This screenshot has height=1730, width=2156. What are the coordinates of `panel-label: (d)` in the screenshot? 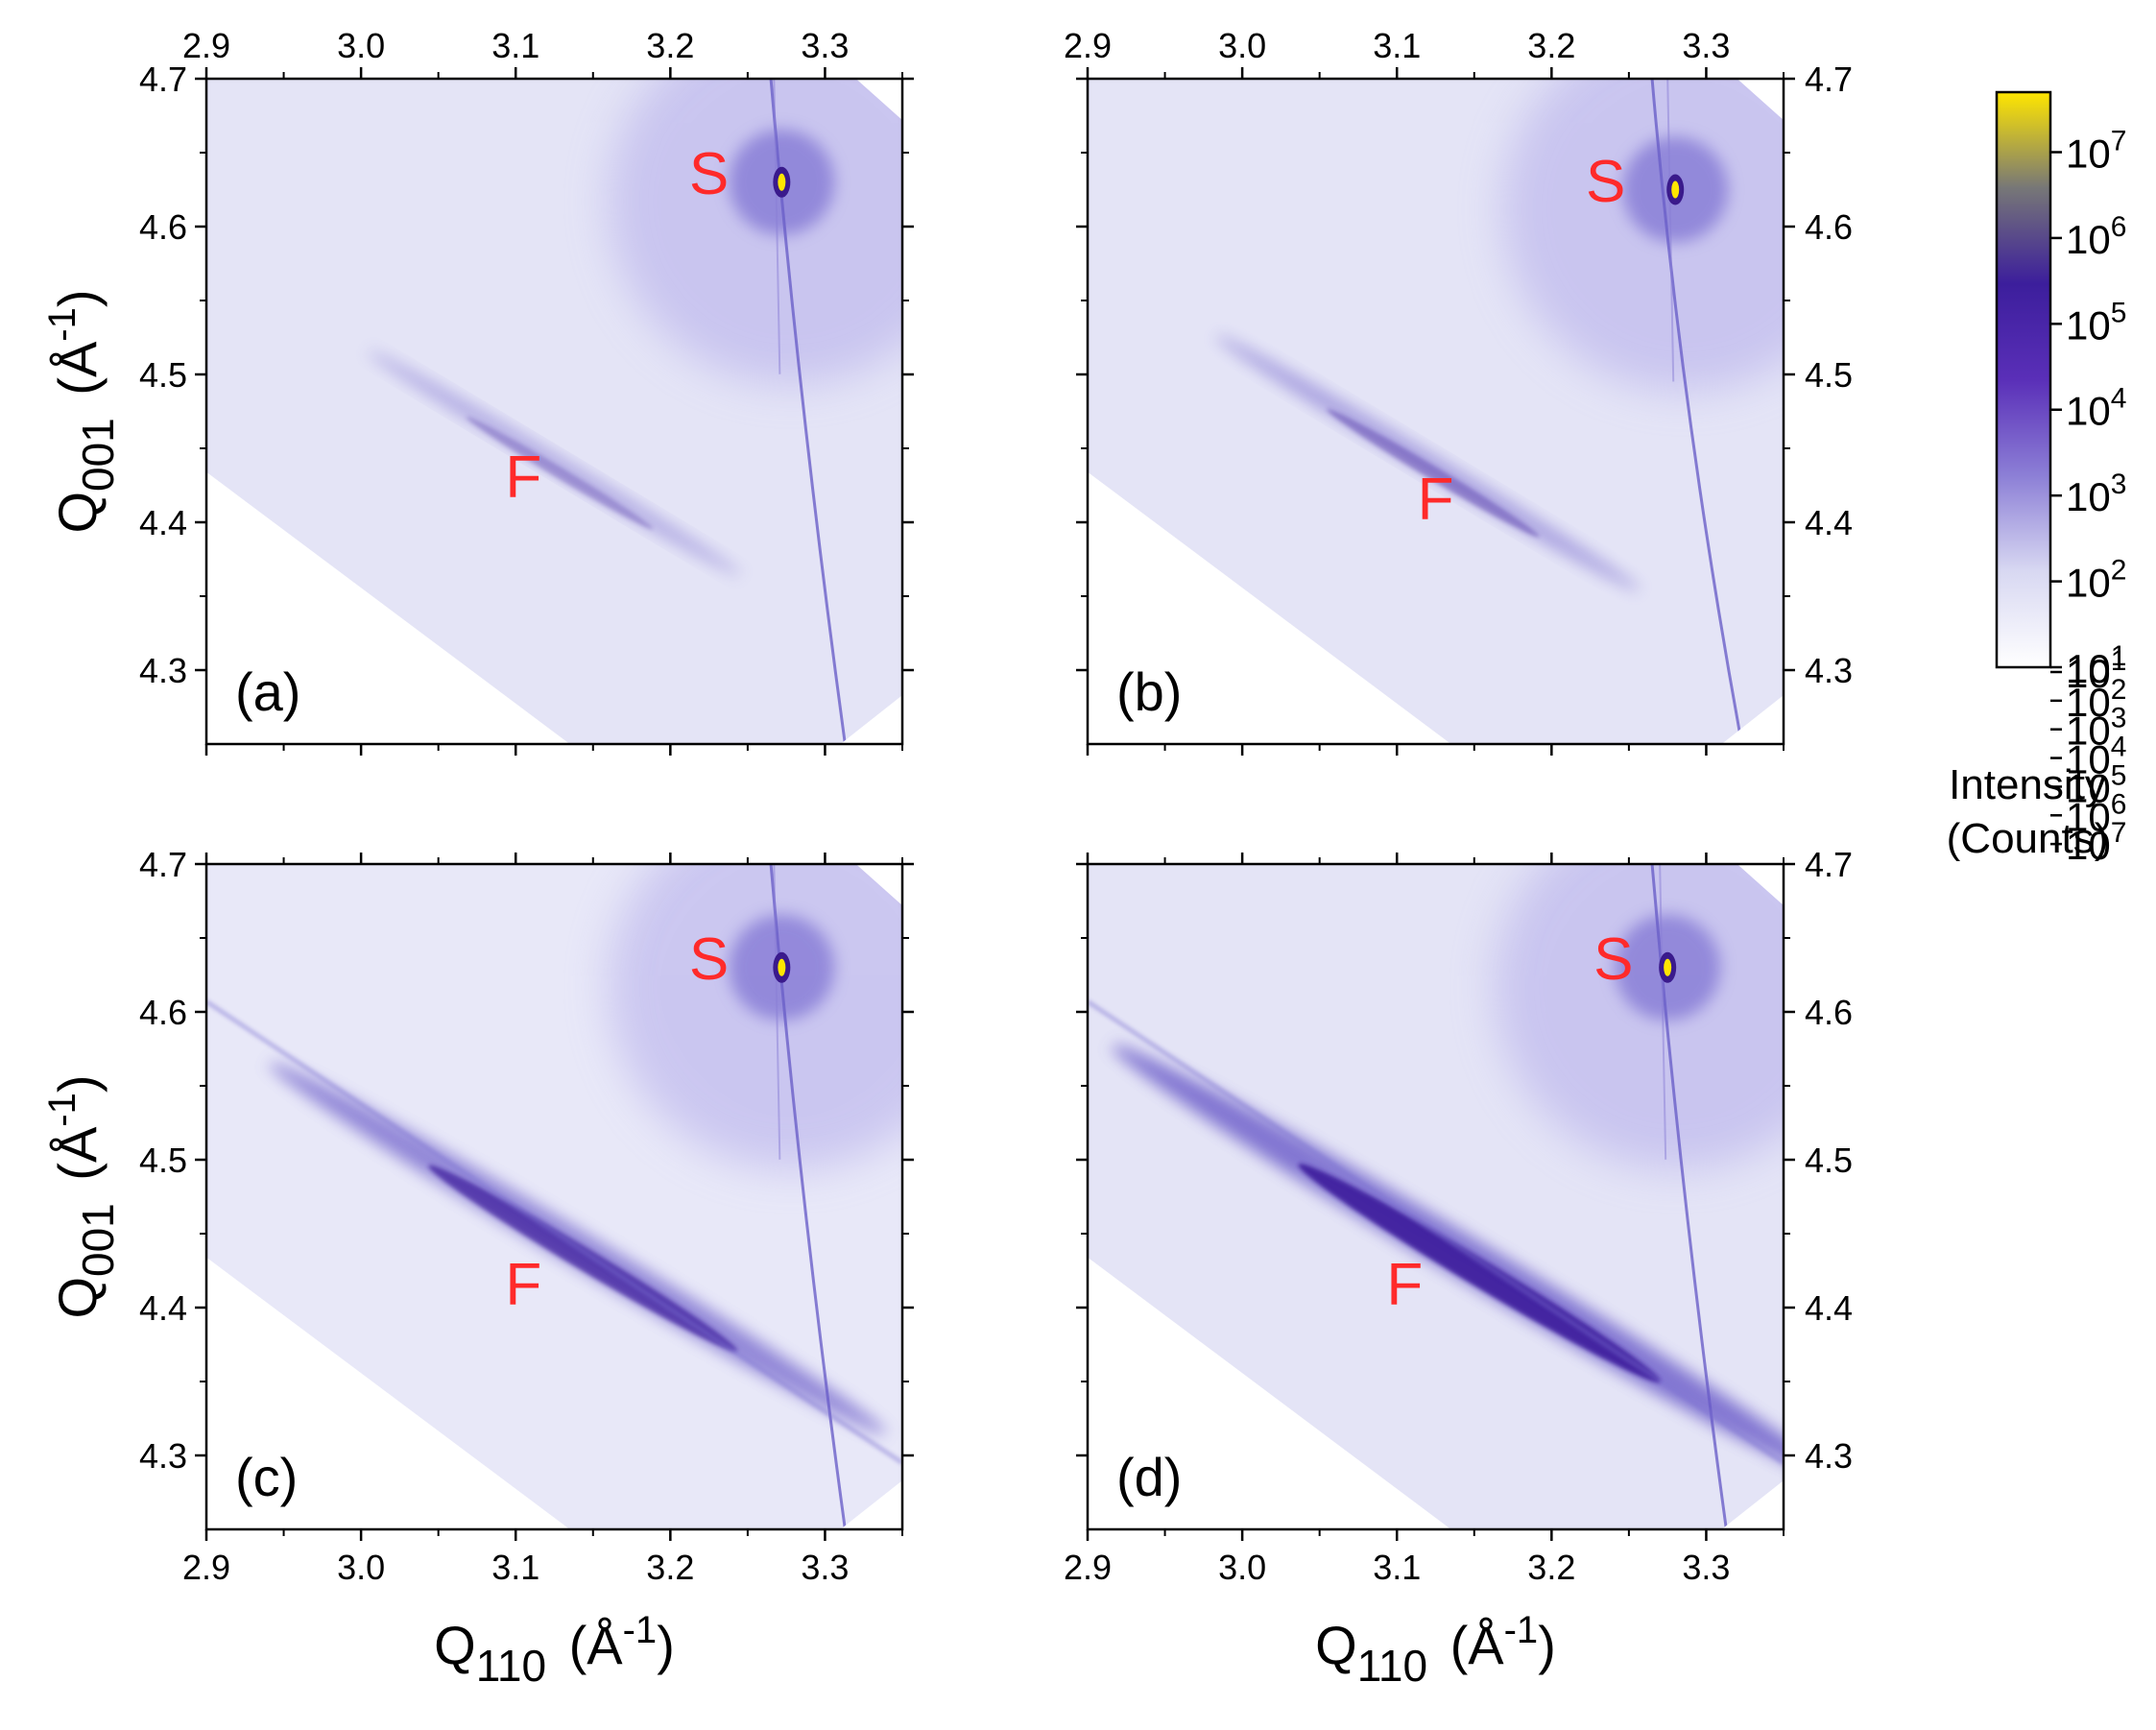 It's located at (1149, 1477).